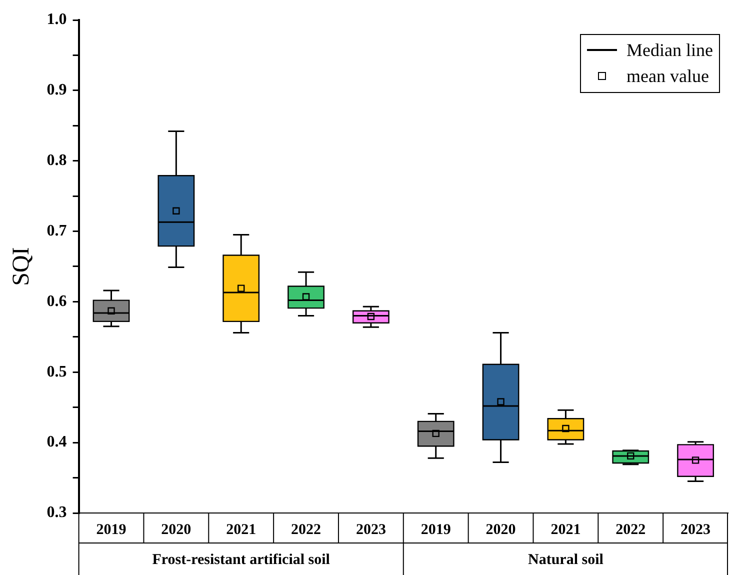 The width and height of the screenshot is (729, 575). Describe the element at coordinates (56, 442) in the screenshot. I see `y-tick-label: 0.4` at that location.